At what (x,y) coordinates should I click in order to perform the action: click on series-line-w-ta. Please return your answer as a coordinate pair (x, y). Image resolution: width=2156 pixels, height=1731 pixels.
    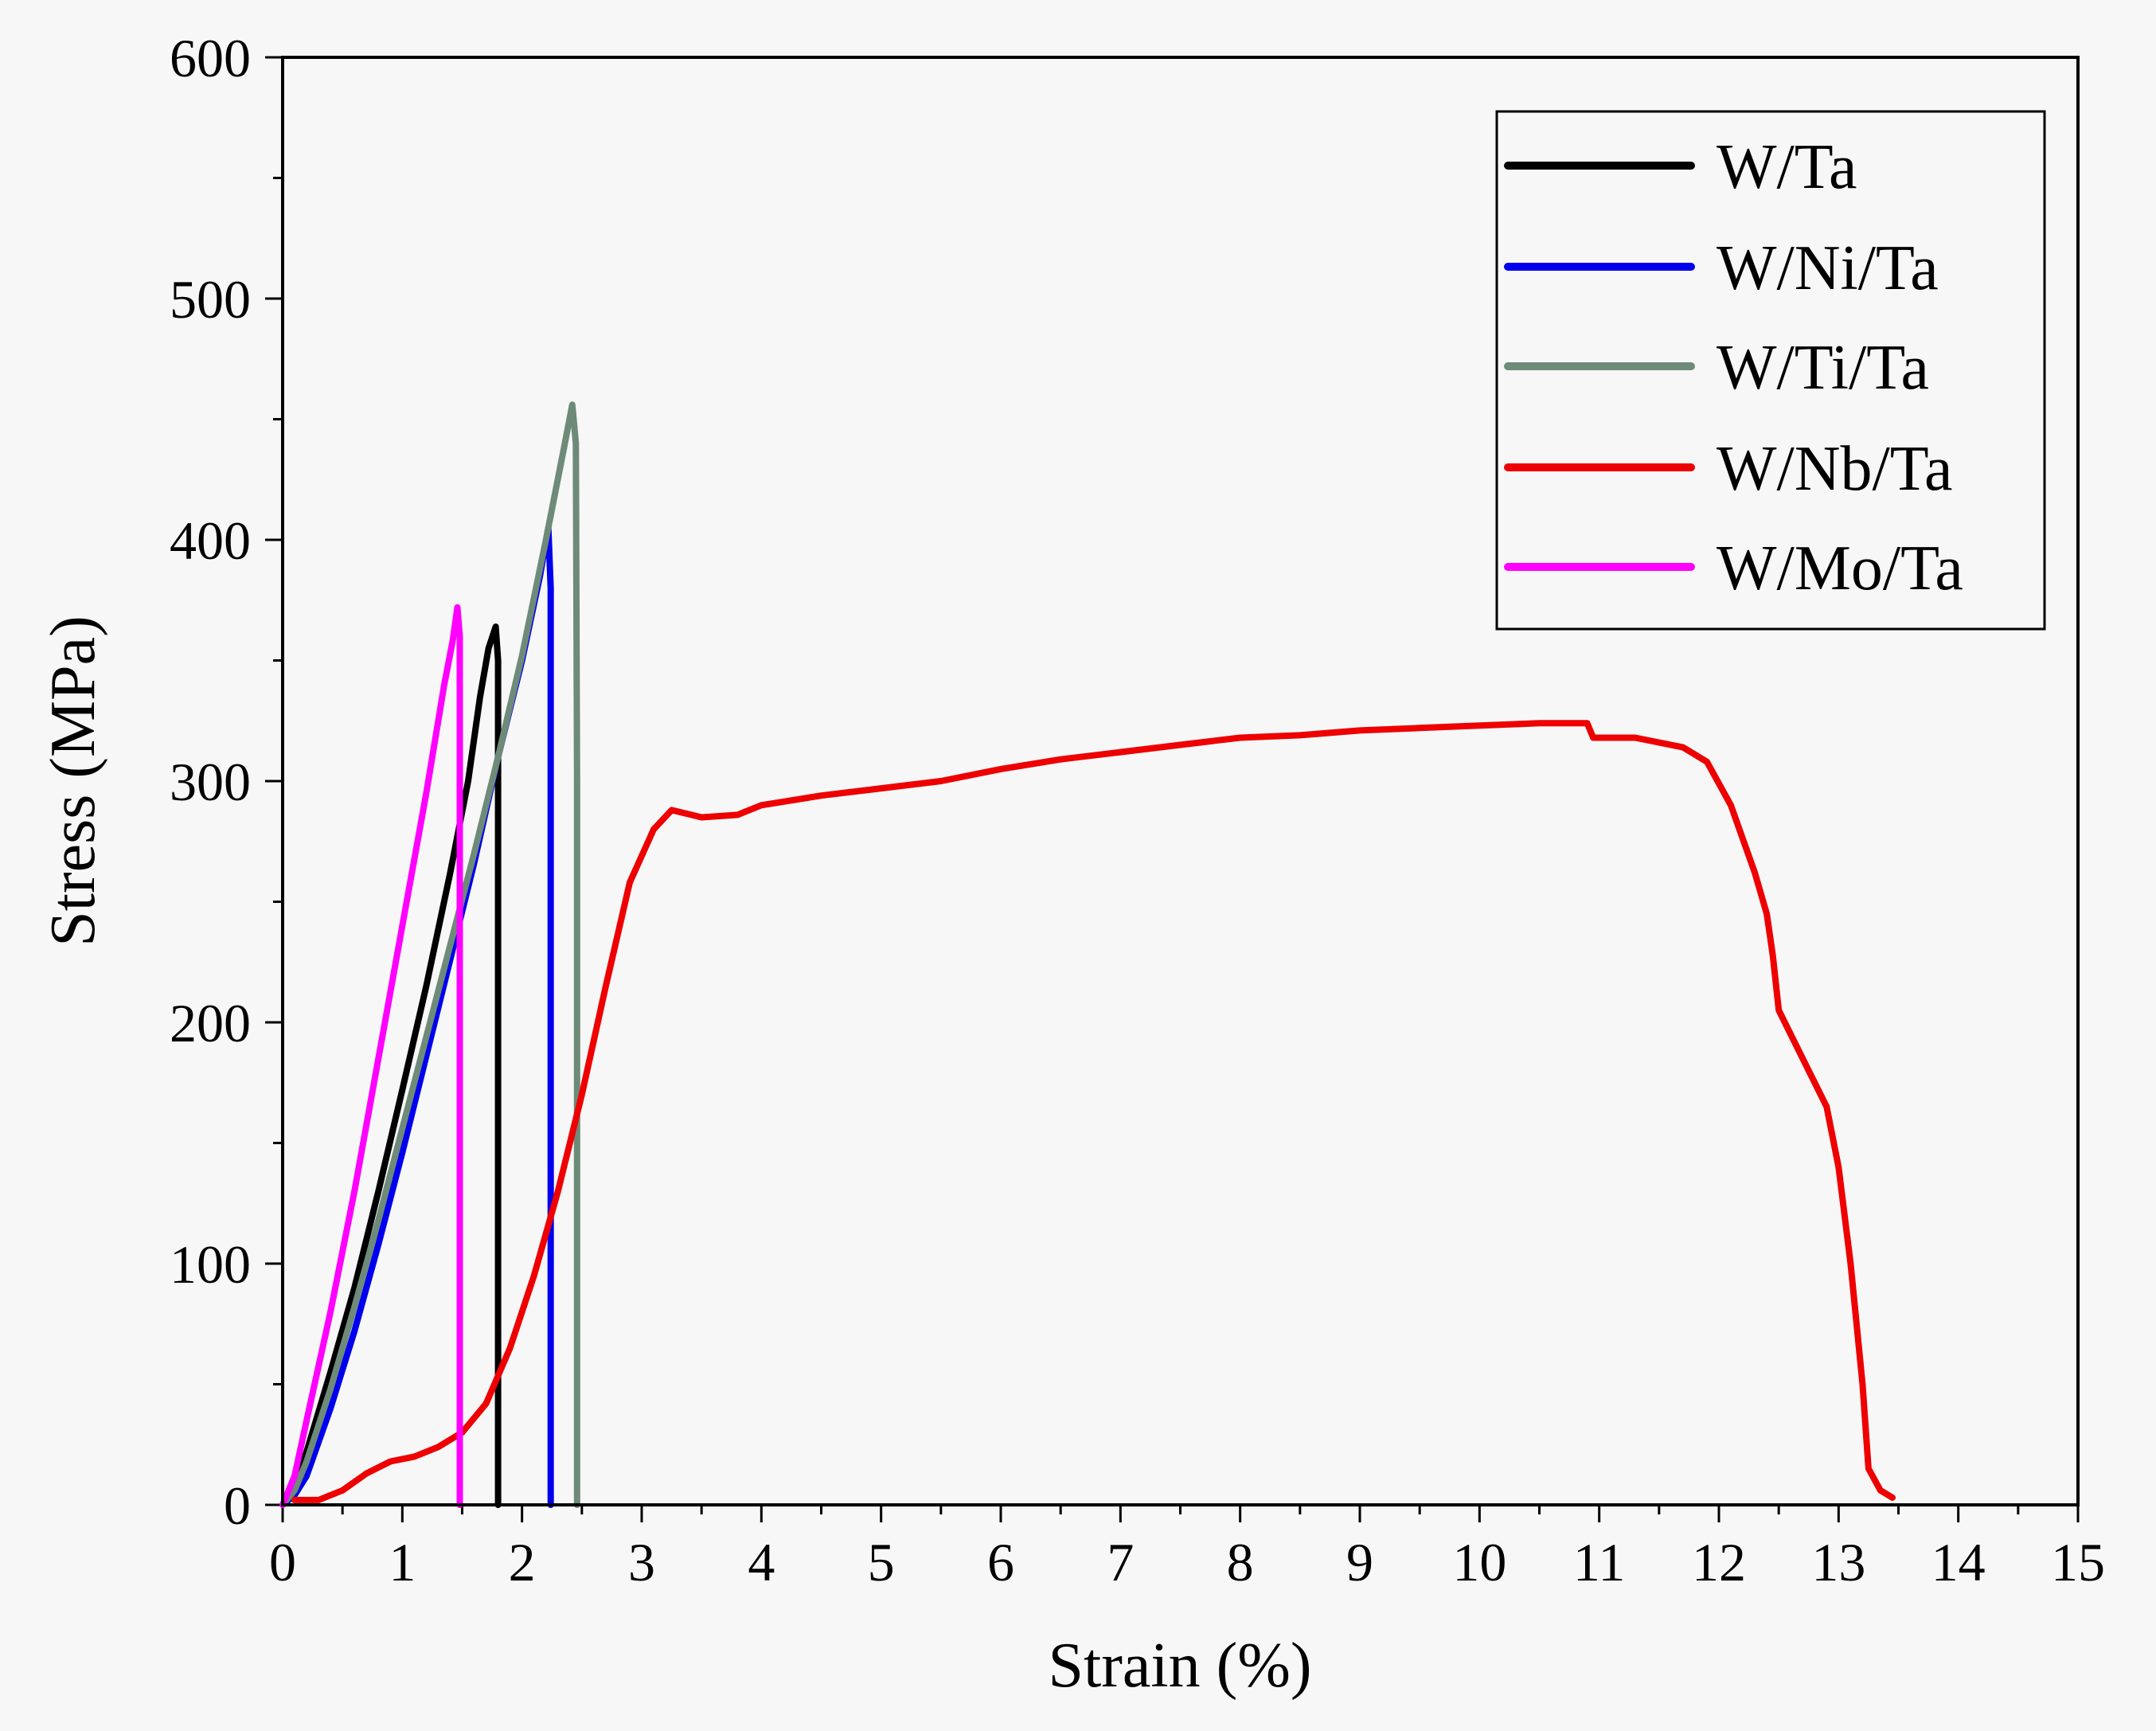
    Looking at the image, I should click on (390, 1065).